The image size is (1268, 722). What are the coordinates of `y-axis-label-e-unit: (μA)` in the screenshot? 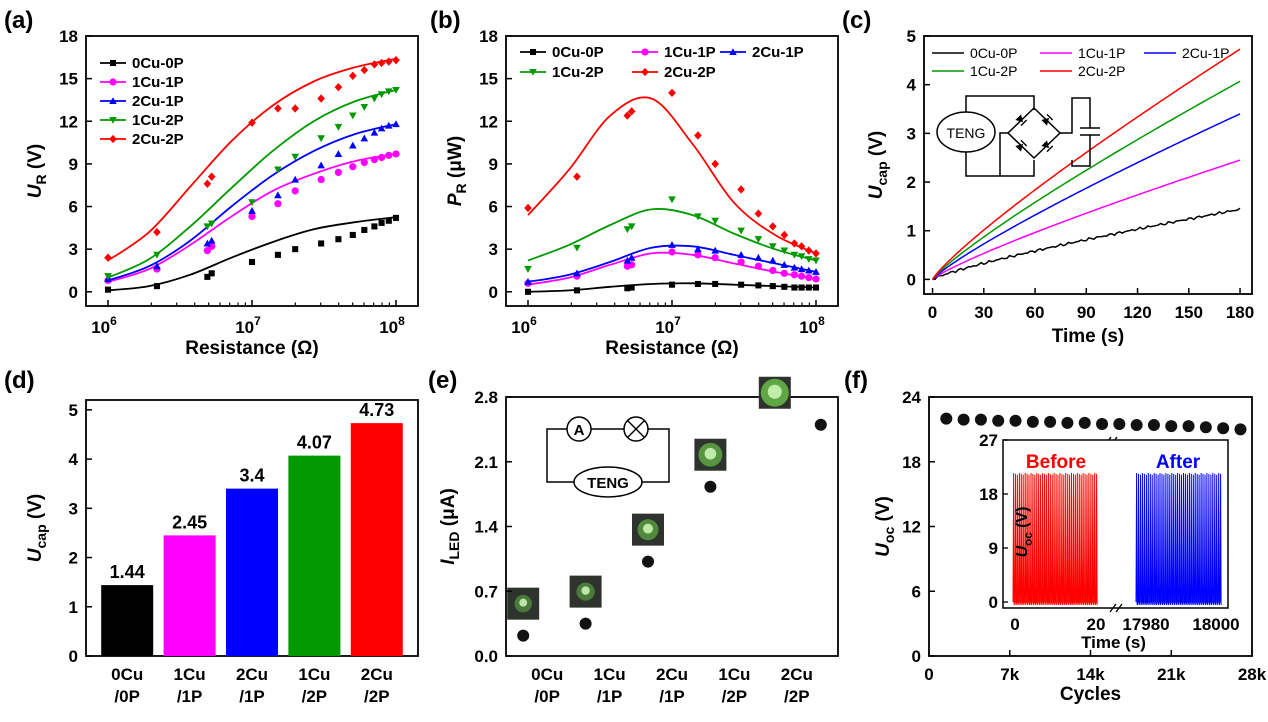 It's located at (448, 509).